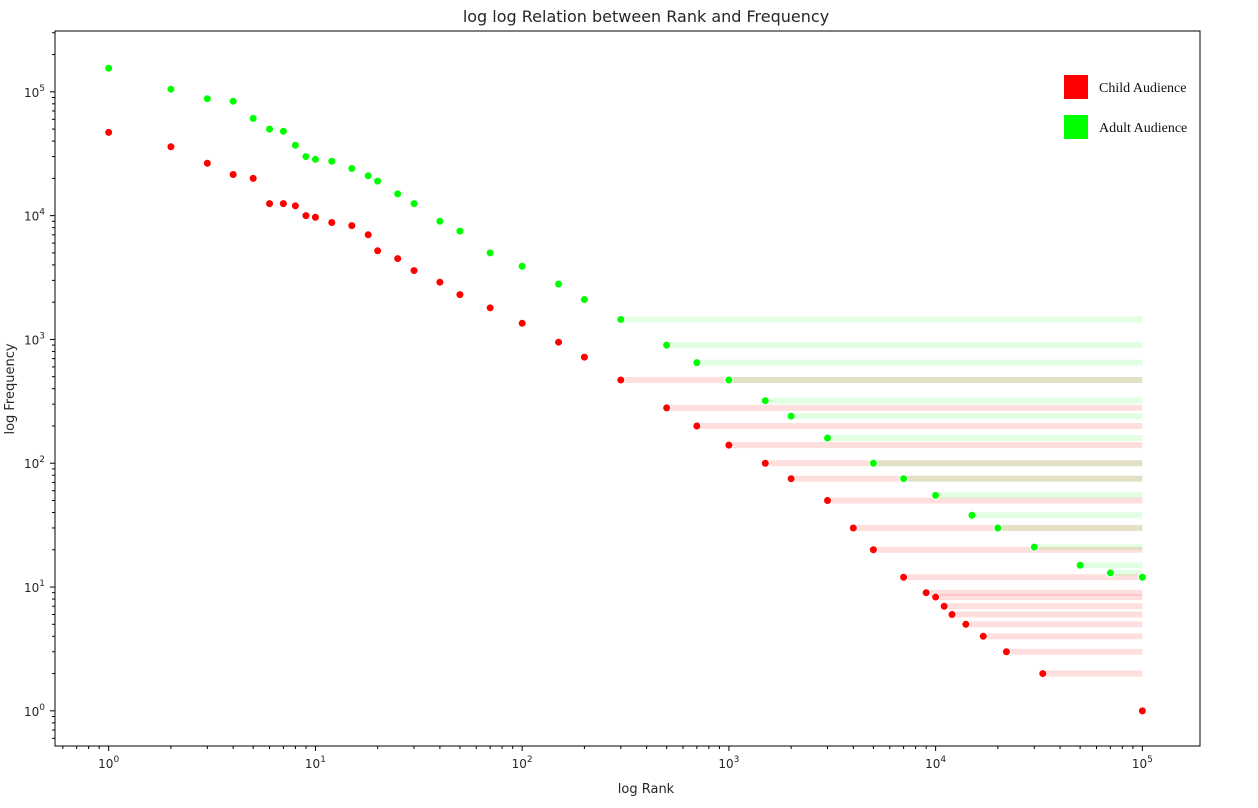 The width and height of the screenshot is (1258, 808). What do you see at coordinates (315, 763) in the screenshot?
I see `x-tick-label: 10¹` at bounding box center [315, 763].